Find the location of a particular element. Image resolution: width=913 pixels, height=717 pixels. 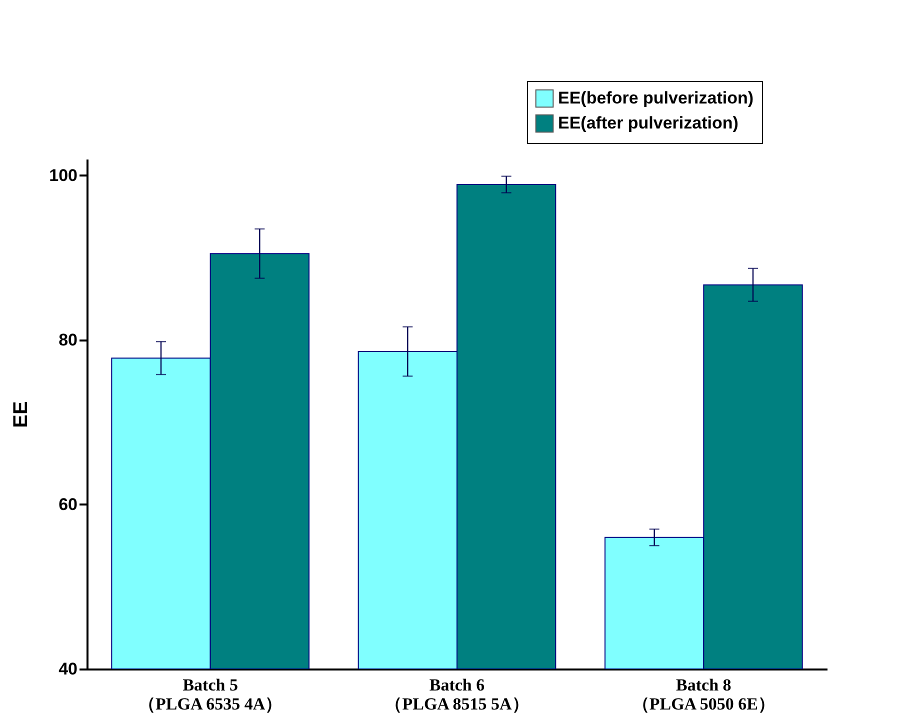

y-axis-title: EE is located at coordinates (21, 414).